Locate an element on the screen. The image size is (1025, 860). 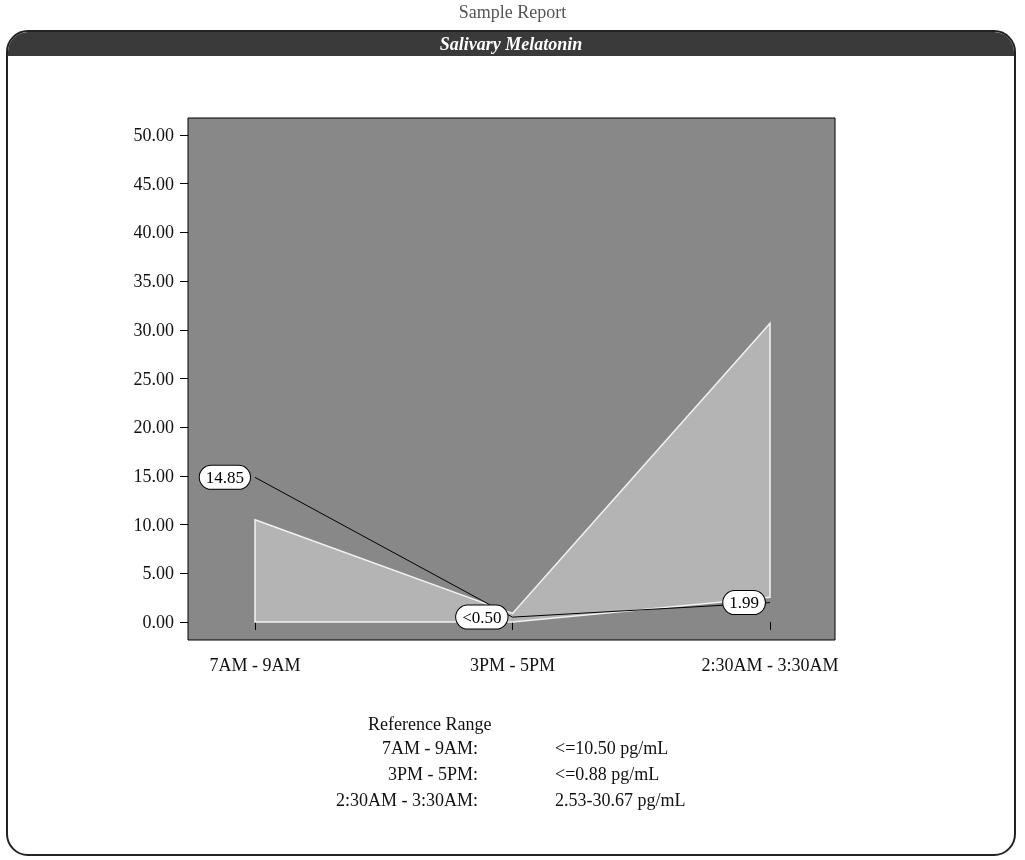
y-tick-label: 50.00 is located at coordinates (153, 135).